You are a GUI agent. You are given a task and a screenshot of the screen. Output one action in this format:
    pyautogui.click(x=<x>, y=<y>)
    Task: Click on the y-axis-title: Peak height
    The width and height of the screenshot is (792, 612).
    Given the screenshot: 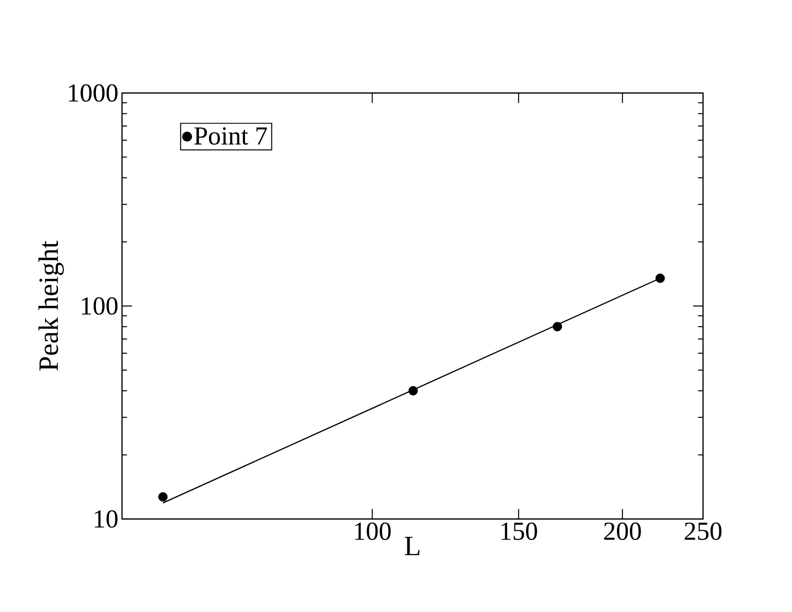 What is the action you would take?
    pyautogui.click(x=51, y=305)
    